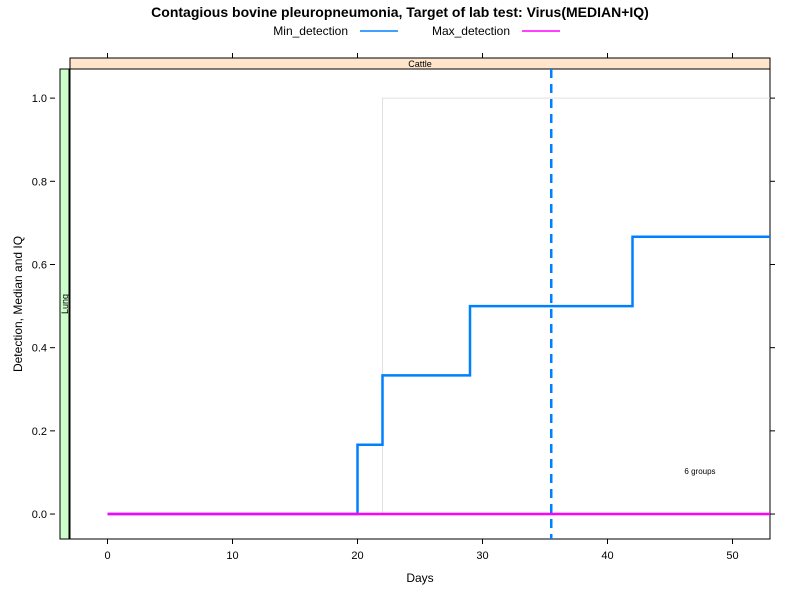 Image resolution: width=800 pixels, height=600 pixels. Describe the element at coordinates (107, 556) in the screenshot. I see `x-tick-label-0: 0` at that location.